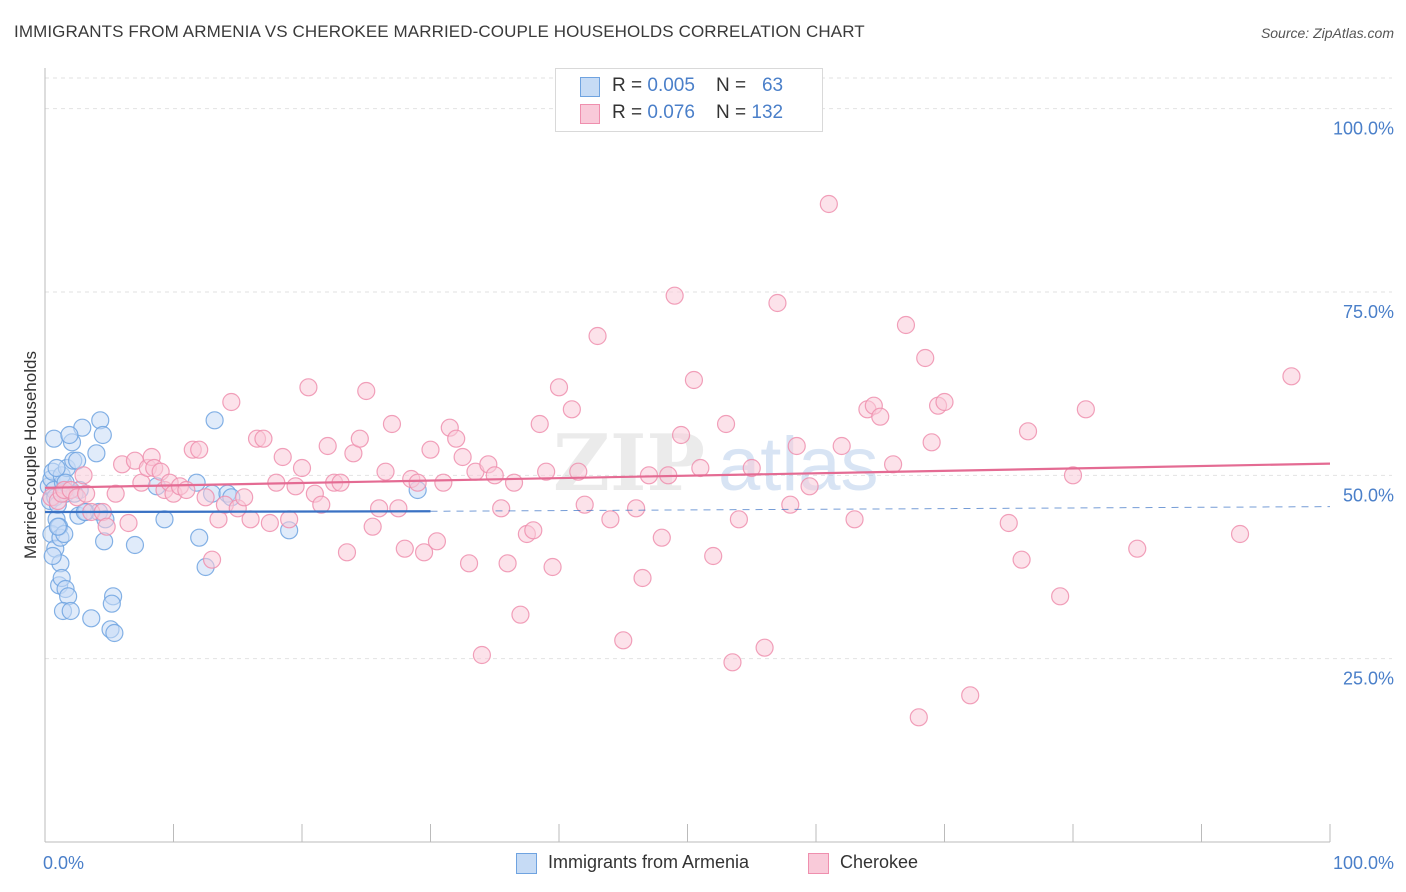  What do you see at coordinates (767, 112) in the screenshot?
I see `legend-n-value: 132` at bounding box center [767, 112].